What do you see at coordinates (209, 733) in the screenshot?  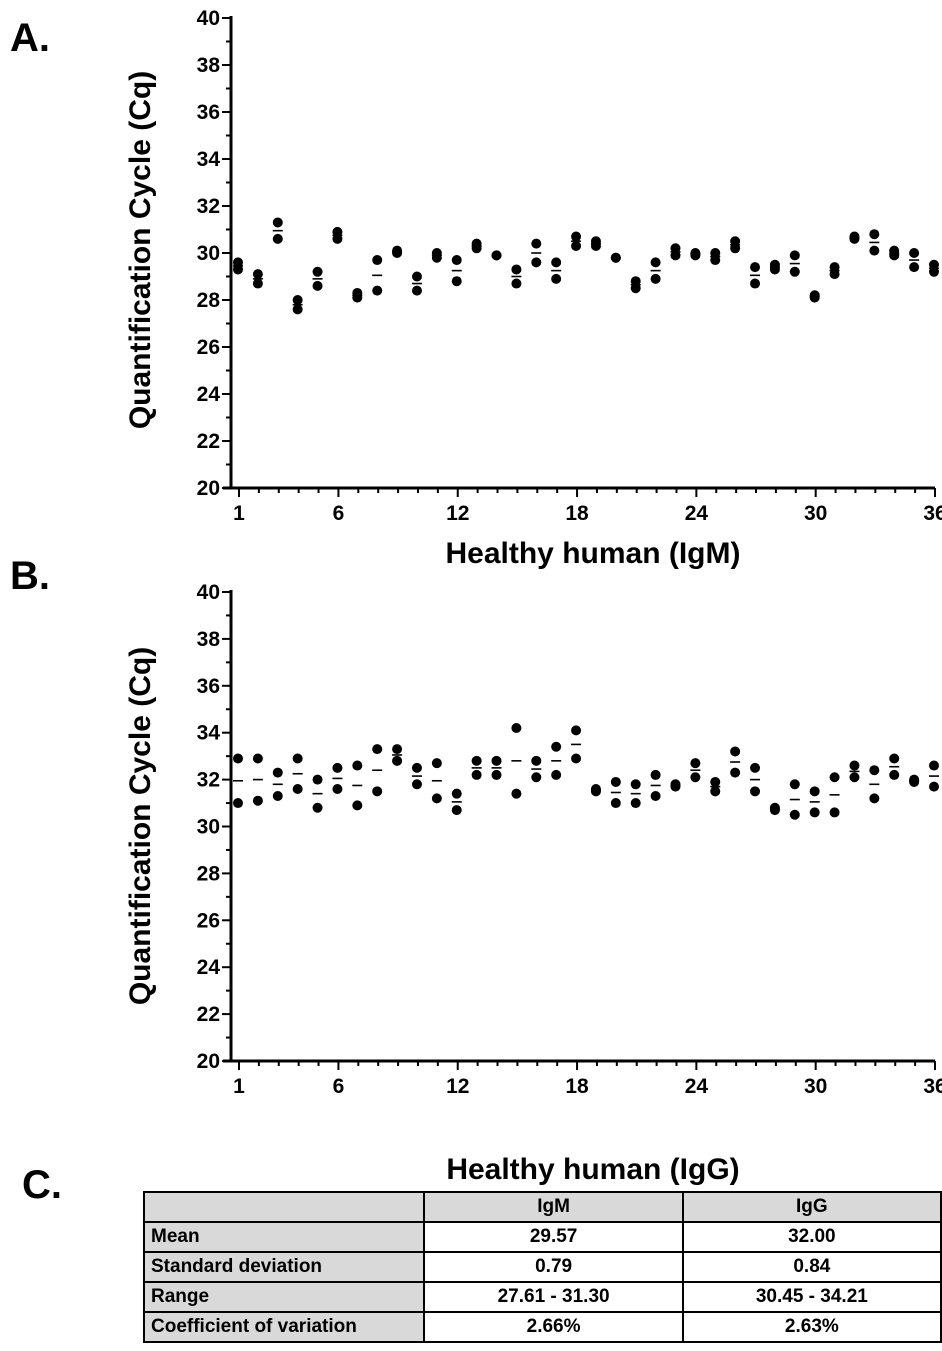 I see `chart-b-y-tick-label: 34` at bounding box center [209, 733].